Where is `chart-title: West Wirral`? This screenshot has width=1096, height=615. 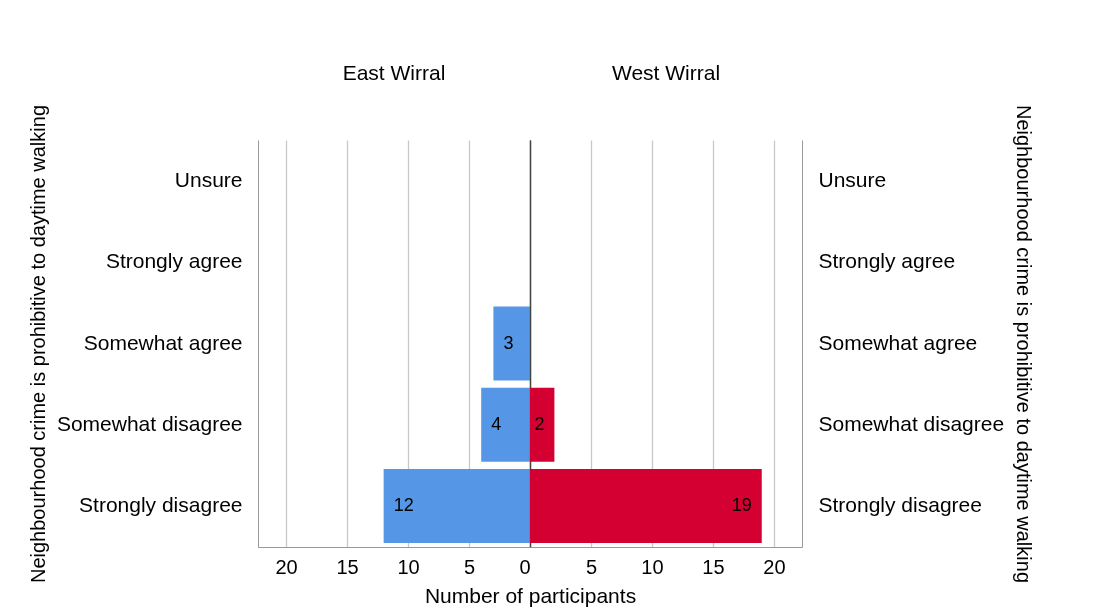
chart-title: West Wirral is located at coordinates (666, 73).